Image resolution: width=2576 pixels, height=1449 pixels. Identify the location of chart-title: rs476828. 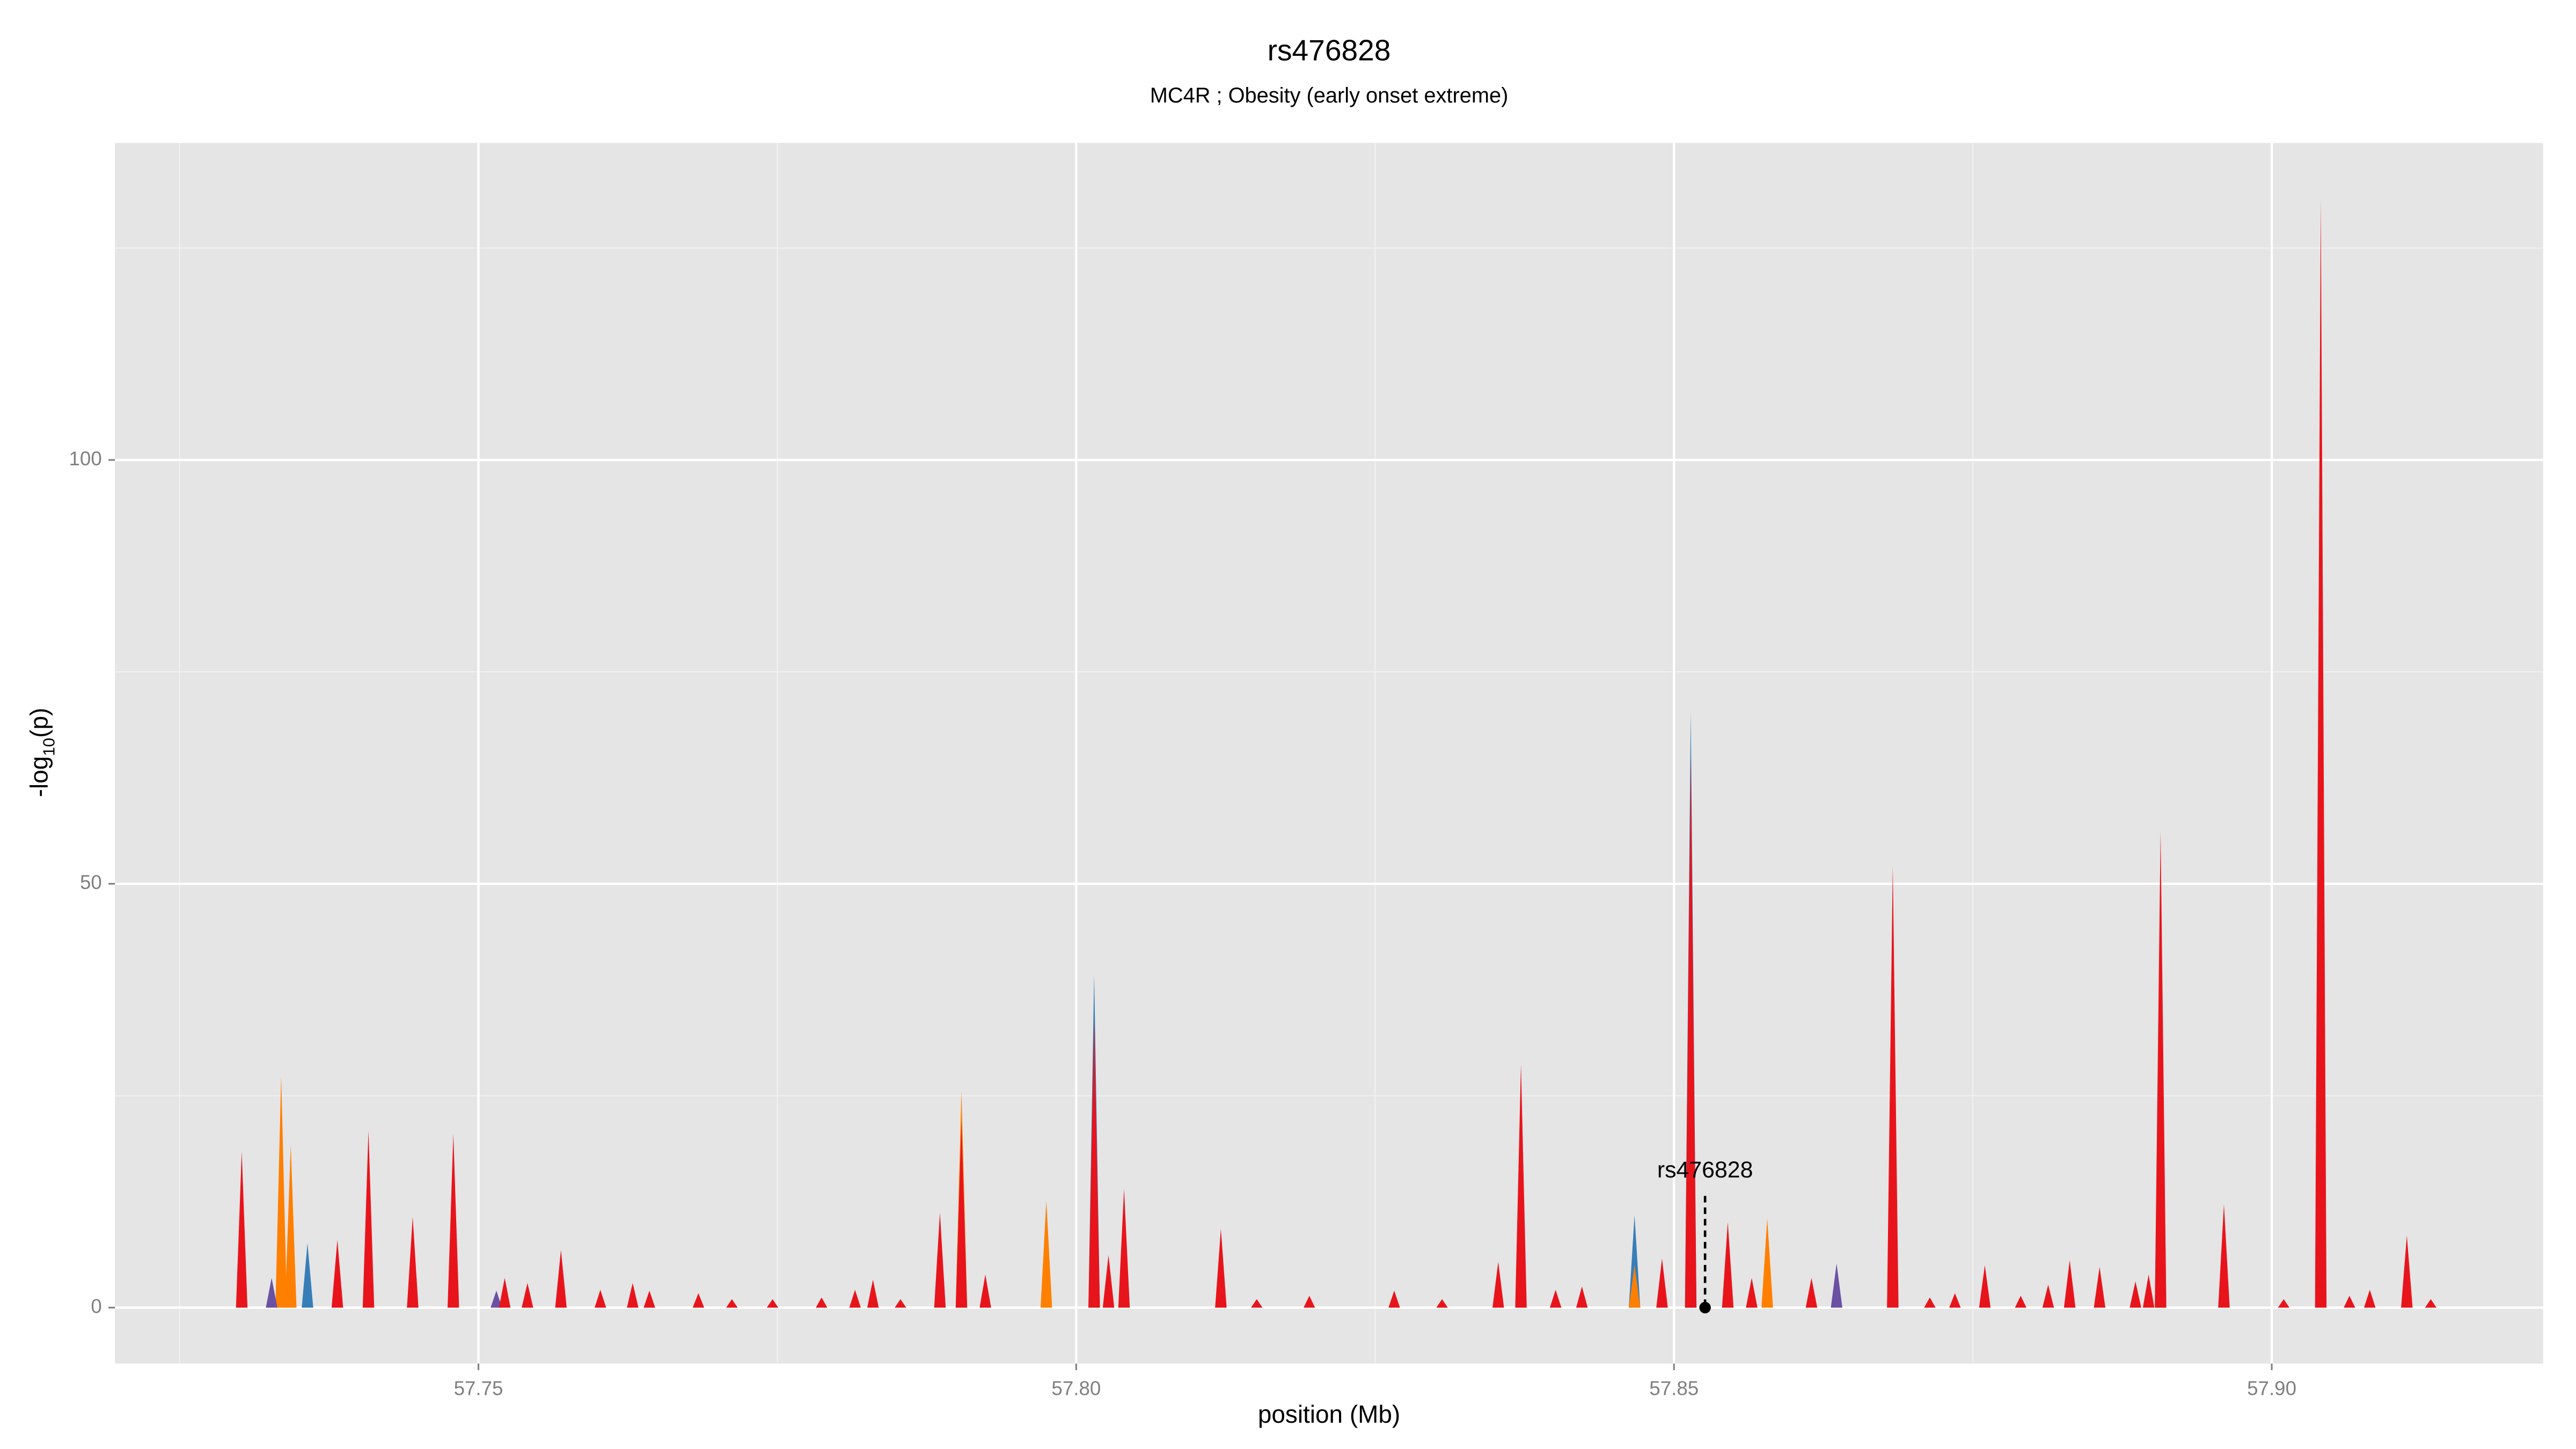
(1329, 50).